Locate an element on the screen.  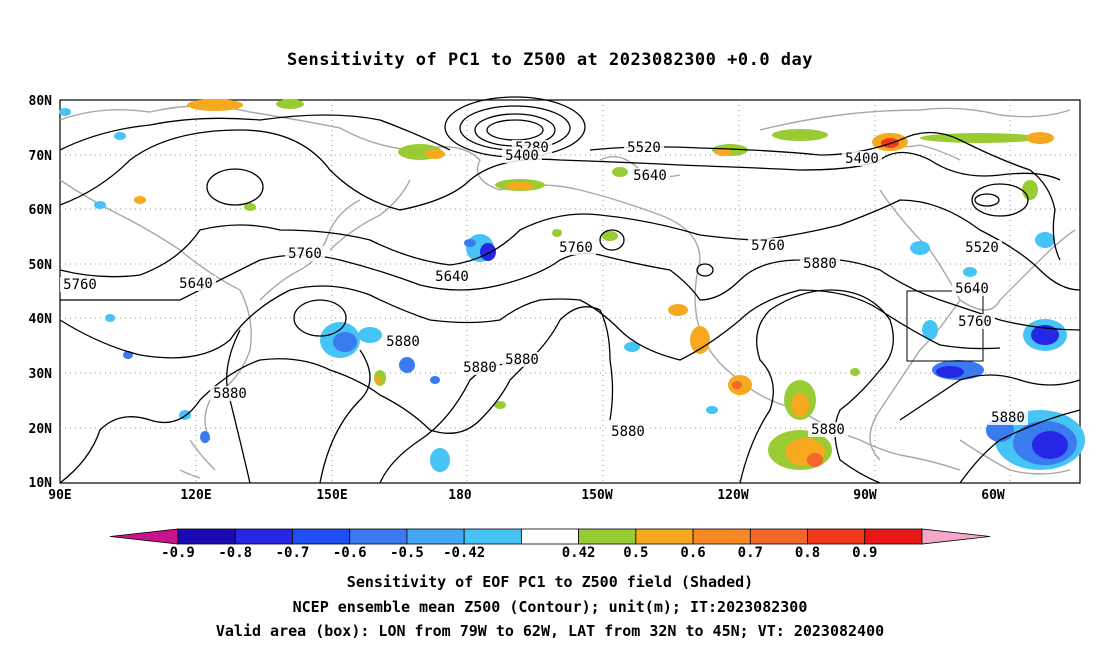
lon-label: 180 is located at coordinates (460, 495).